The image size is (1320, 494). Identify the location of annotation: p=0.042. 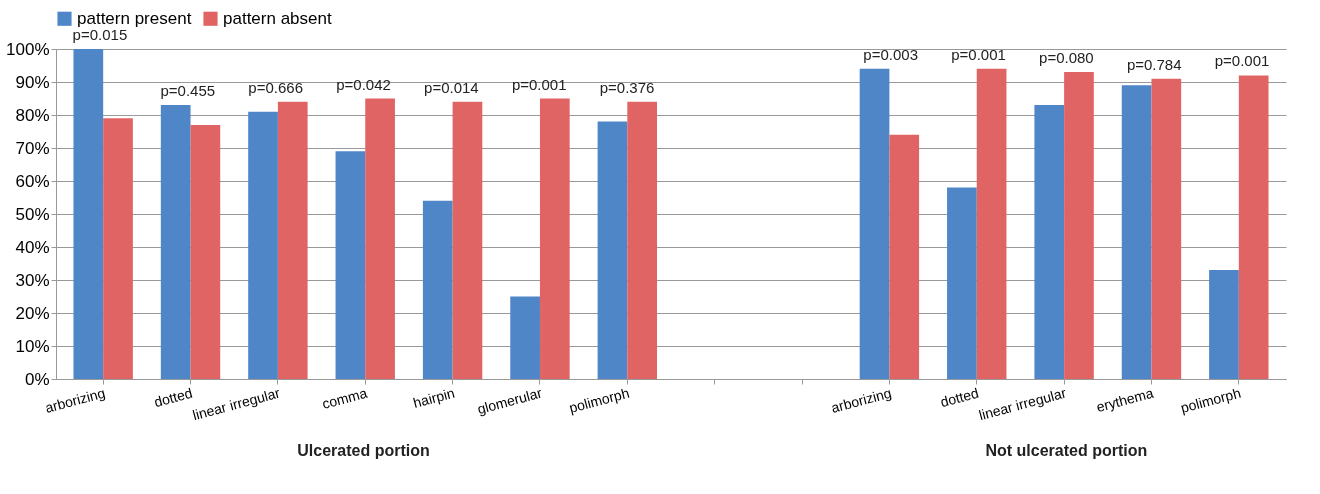
(363, 84).